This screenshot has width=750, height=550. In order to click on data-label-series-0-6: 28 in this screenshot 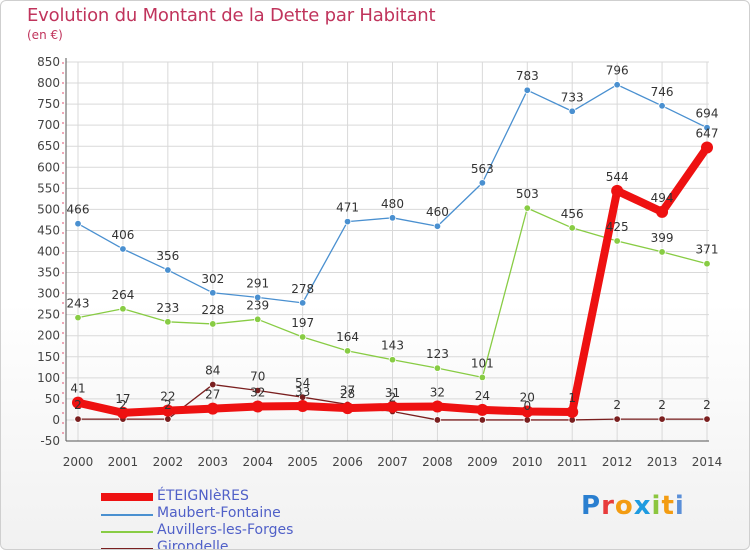, I will do `click(347, 394)`.